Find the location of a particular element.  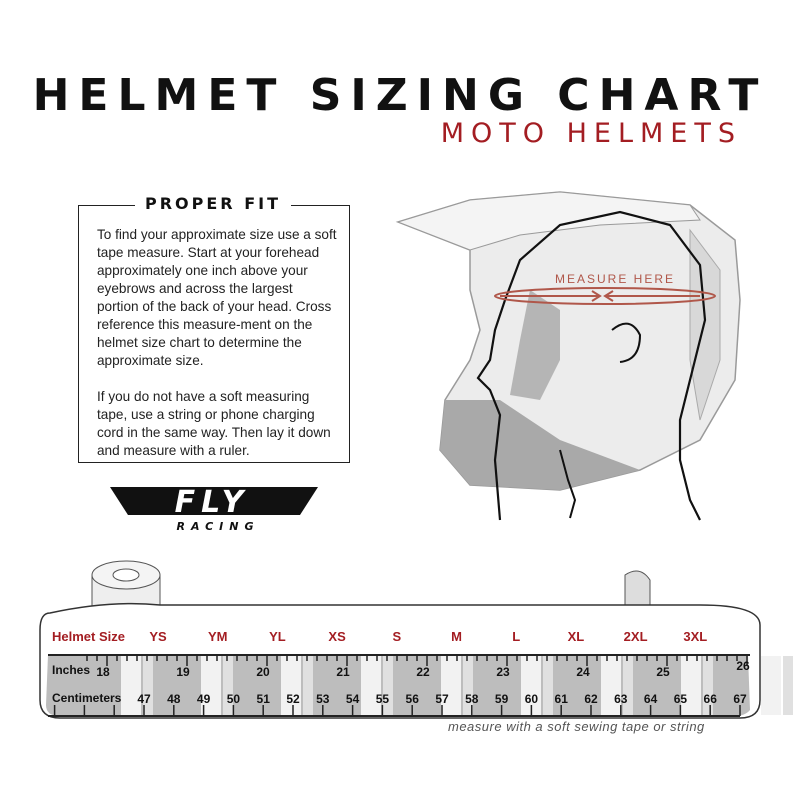

cm-label: 60 is located at coordinates (532, 699).